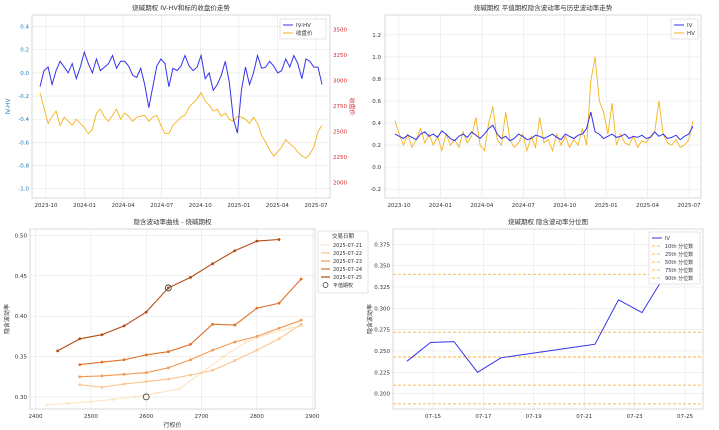 The height and width of the screenshot is (430, 719). What do you see at coordinates (21, 236) in the screenshot?
I see `tick-label-y: 0.50` at bounding box center [21, 236].